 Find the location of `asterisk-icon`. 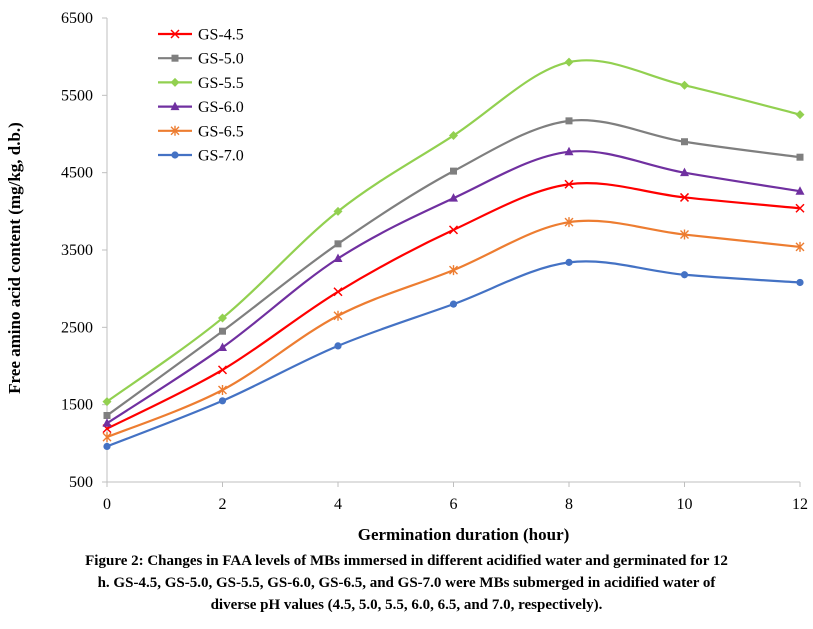

asterisk-icon is located at coordinates (175, 130).